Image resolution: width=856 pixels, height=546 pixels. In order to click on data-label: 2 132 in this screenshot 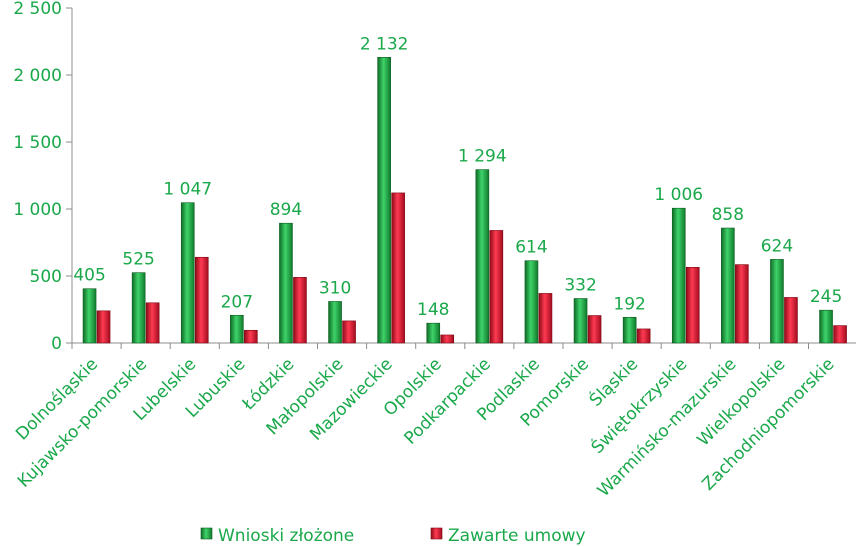, I will do `click(384, 44)`.